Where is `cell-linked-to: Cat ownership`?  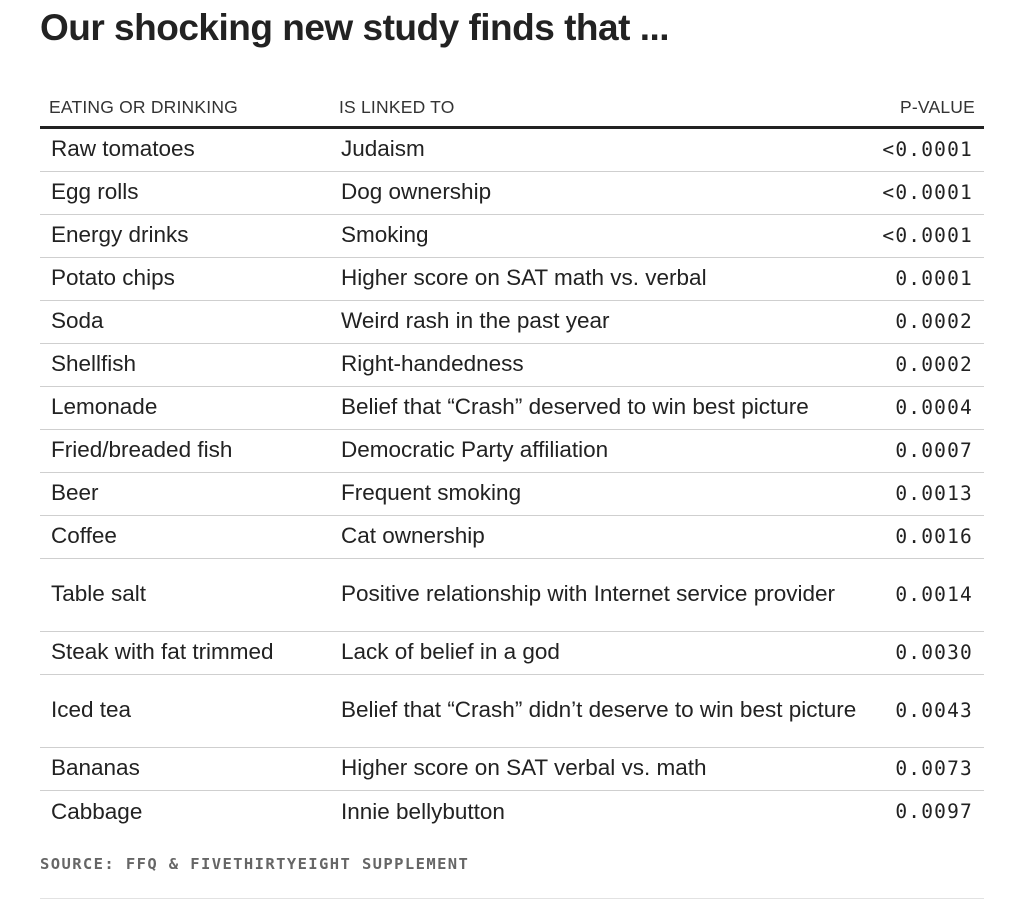
cell-linked-to: Cat ownership is located at coordinates (413, 535).